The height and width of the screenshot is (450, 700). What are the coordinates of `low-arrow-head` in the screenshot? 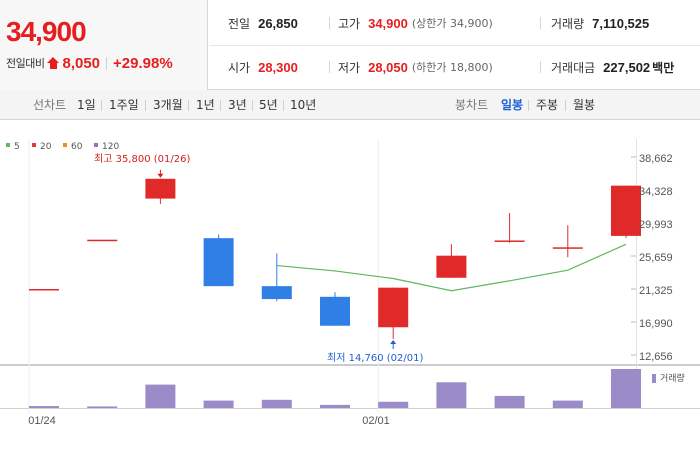 It's located at (393, 341).